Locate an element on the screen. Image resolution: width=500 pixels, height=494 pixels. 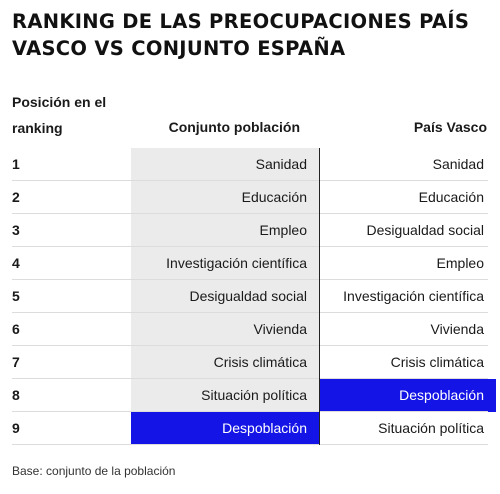
pais-vasco-cell: Desigualdad social is located at coordinates (425, 230).